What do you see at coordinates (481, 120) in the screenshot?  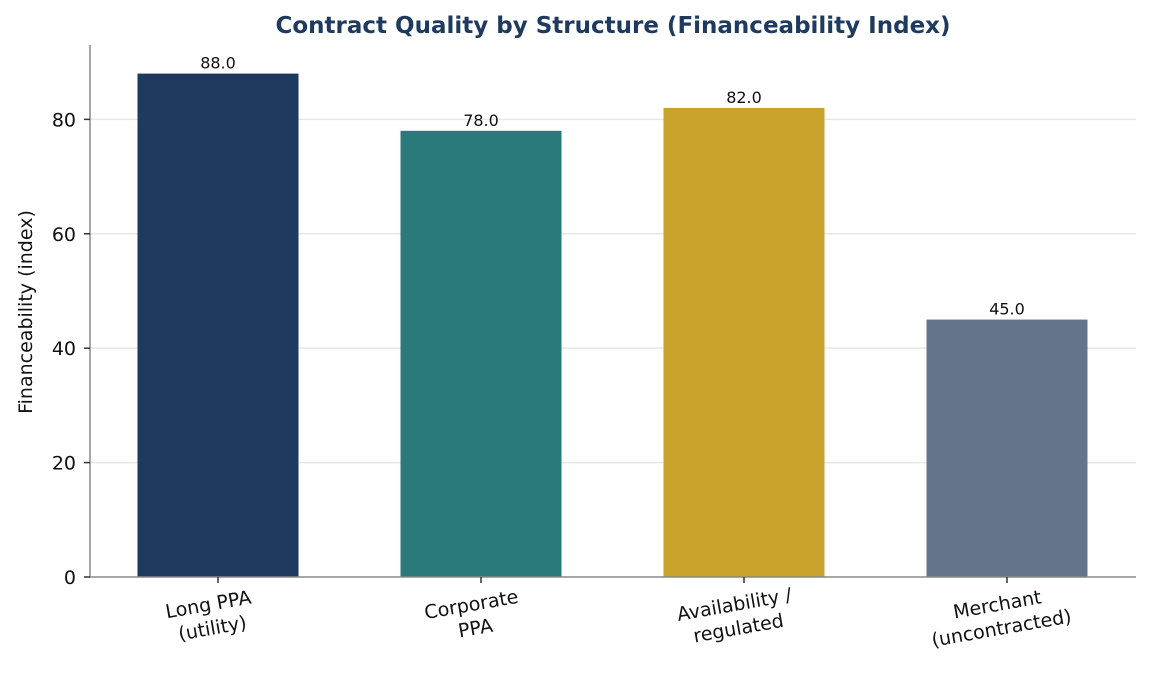 I see `bar-value-label: 78.0` at bounding box center [481, 120].